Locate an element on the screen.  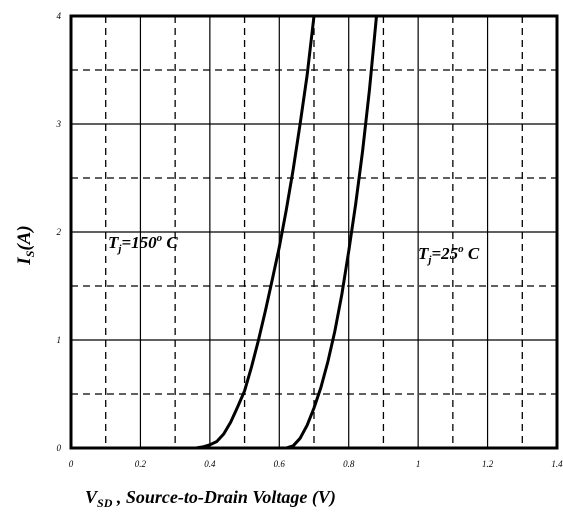
y-axis-label-subscript: S is located at coordinates (30, 253).